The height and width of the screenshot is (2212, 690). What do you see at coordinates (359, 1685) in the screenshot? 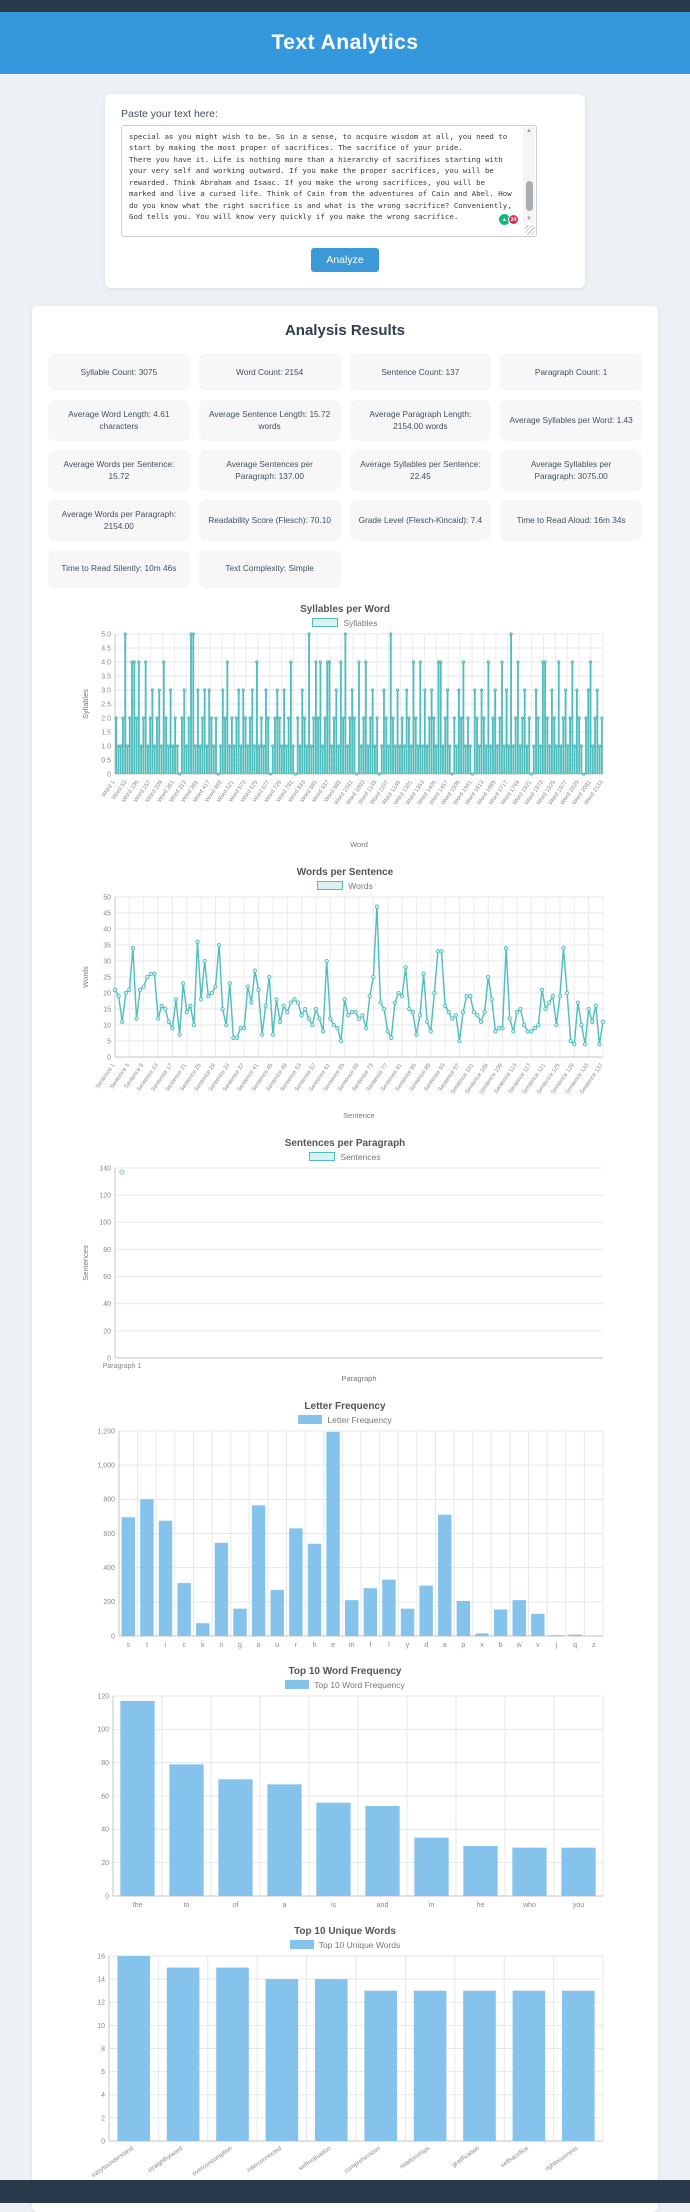
I see `legend-label: Top 10 Word Frequency` at bounding box center [359, 1685].